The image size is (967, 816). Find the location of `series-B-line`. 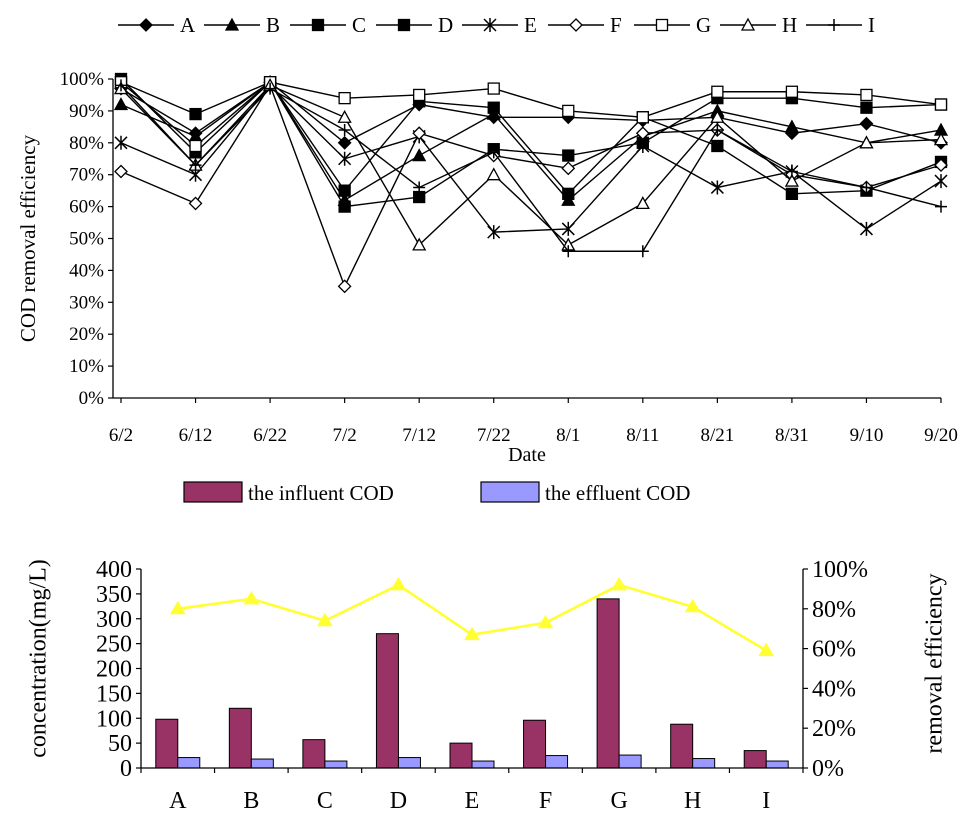

series-B-line is located at coordinates (531, 141).